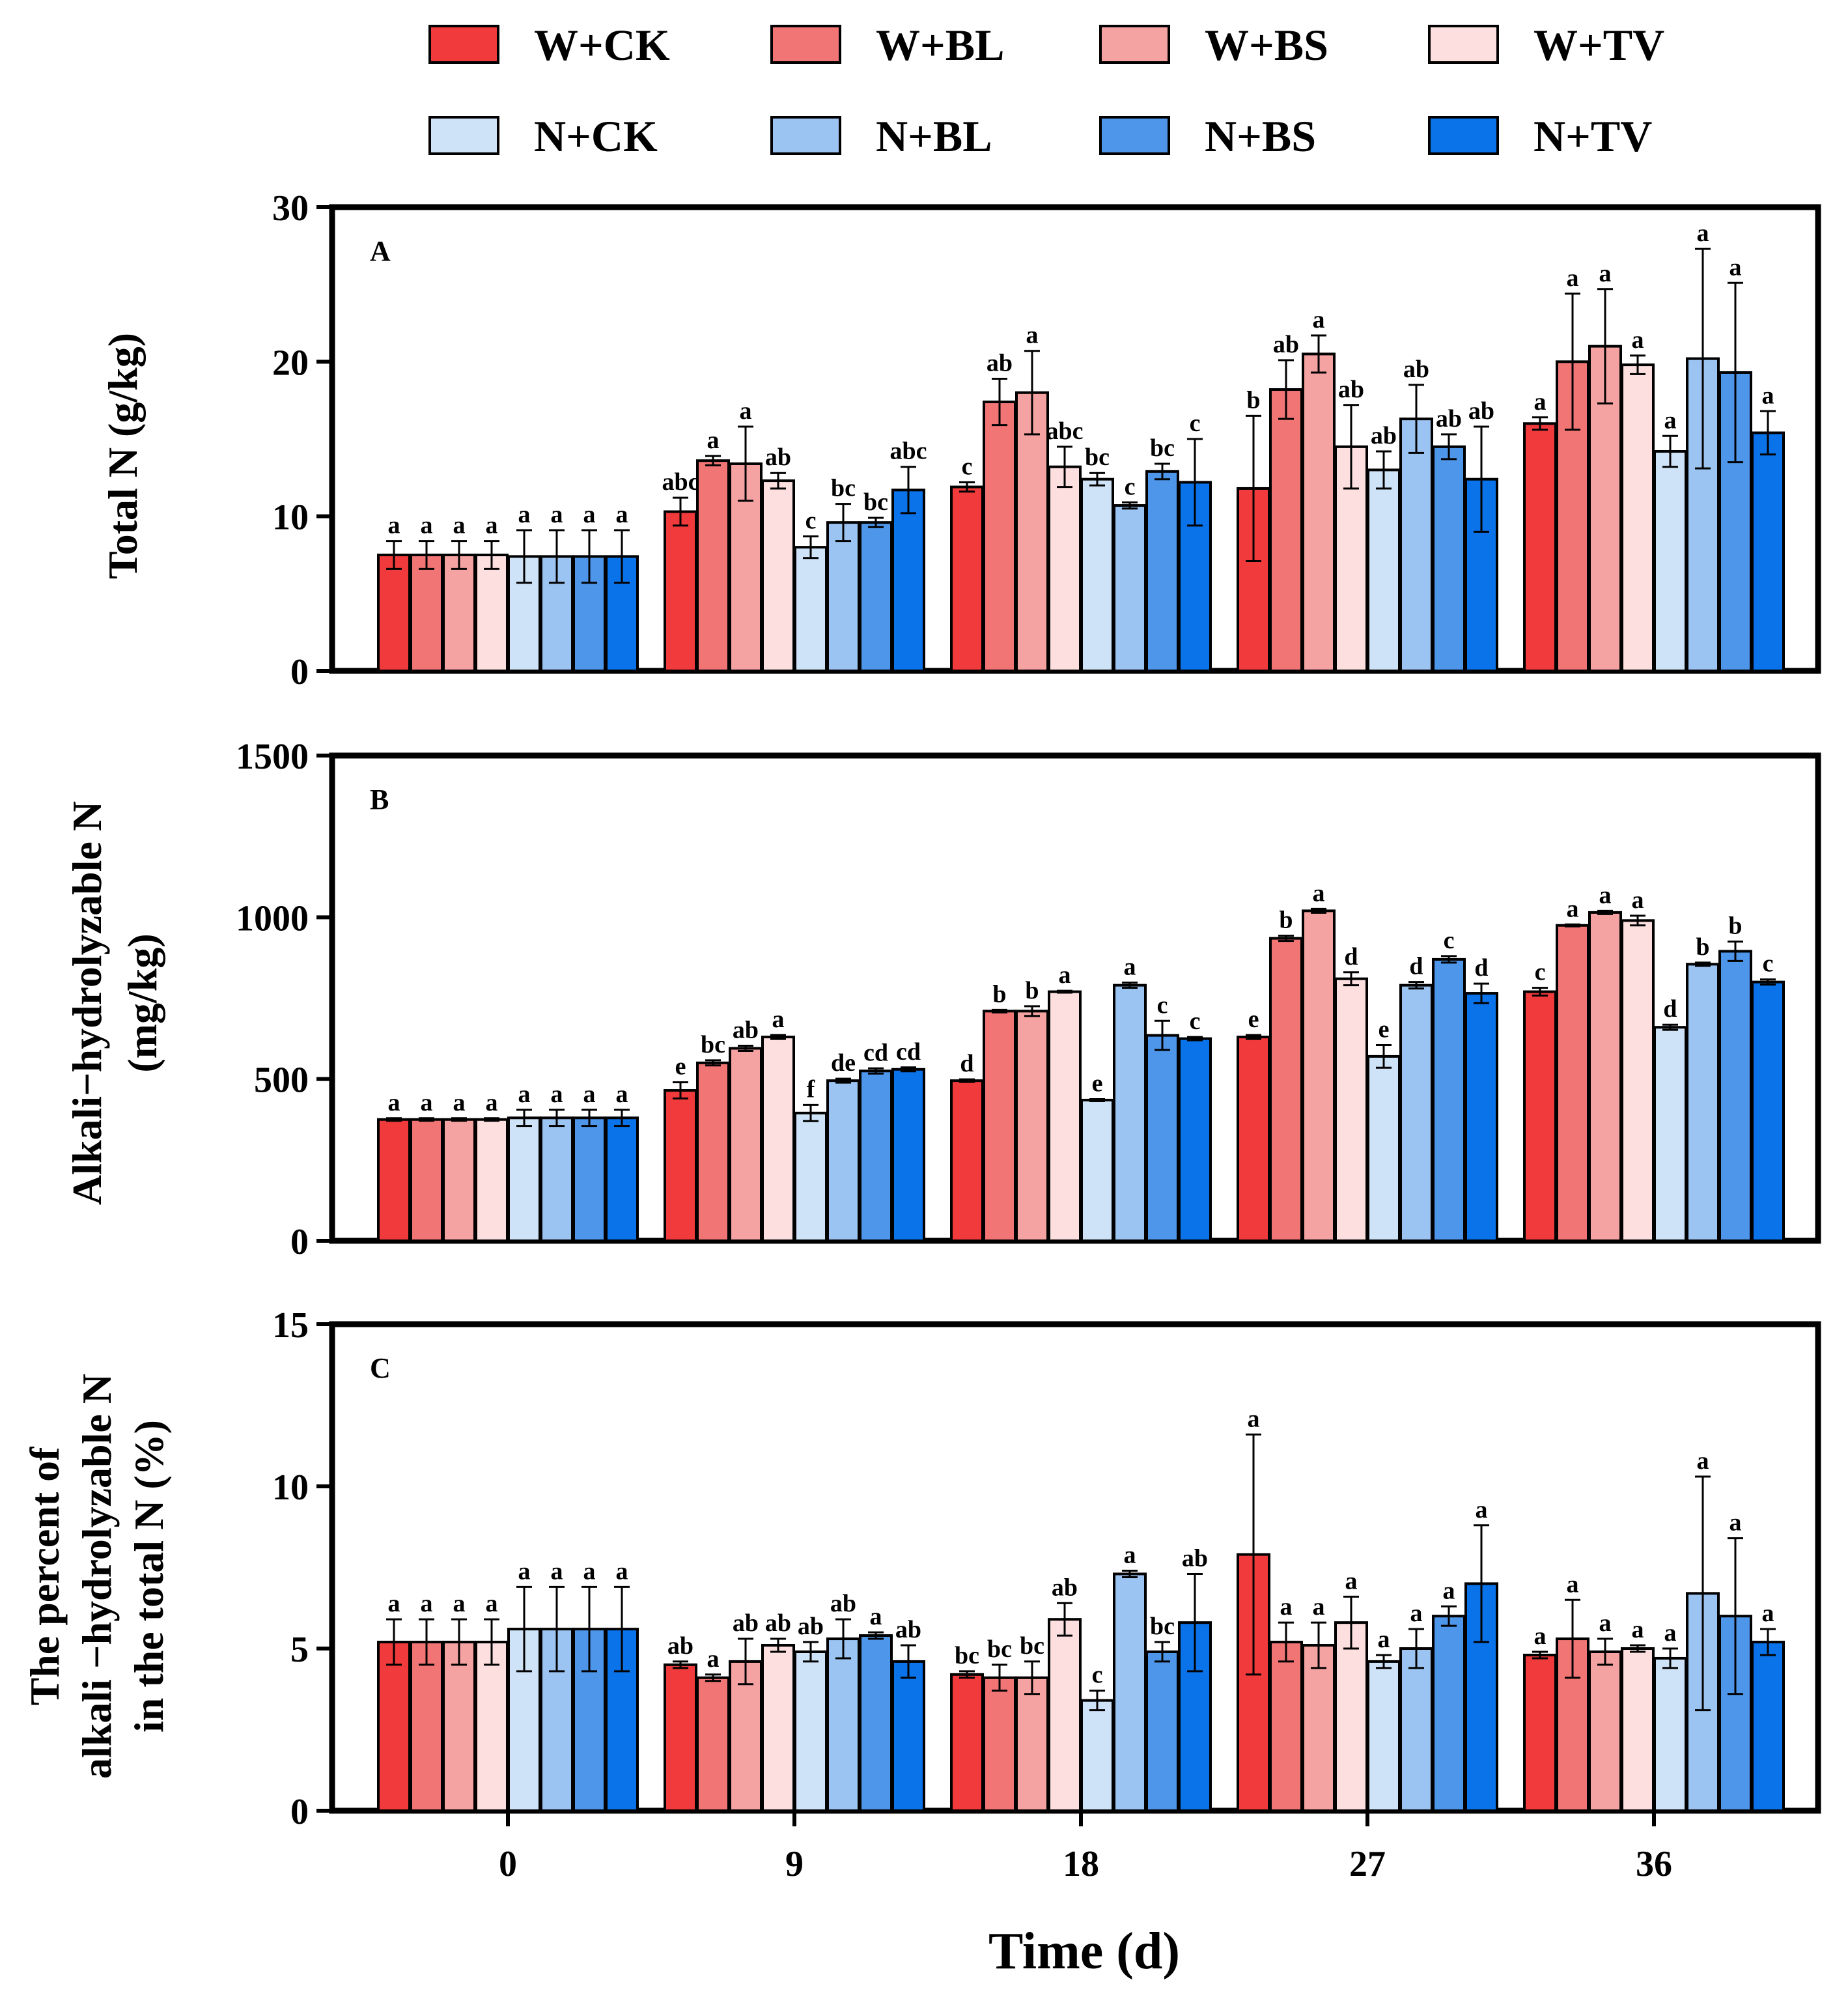 The width and height of the screenshot is (1848, 1997). What do you see at coordinates (1654, 1864) in the screenshot?
I see `x-tick-label: 36` at bounding box center [1654, 1864].